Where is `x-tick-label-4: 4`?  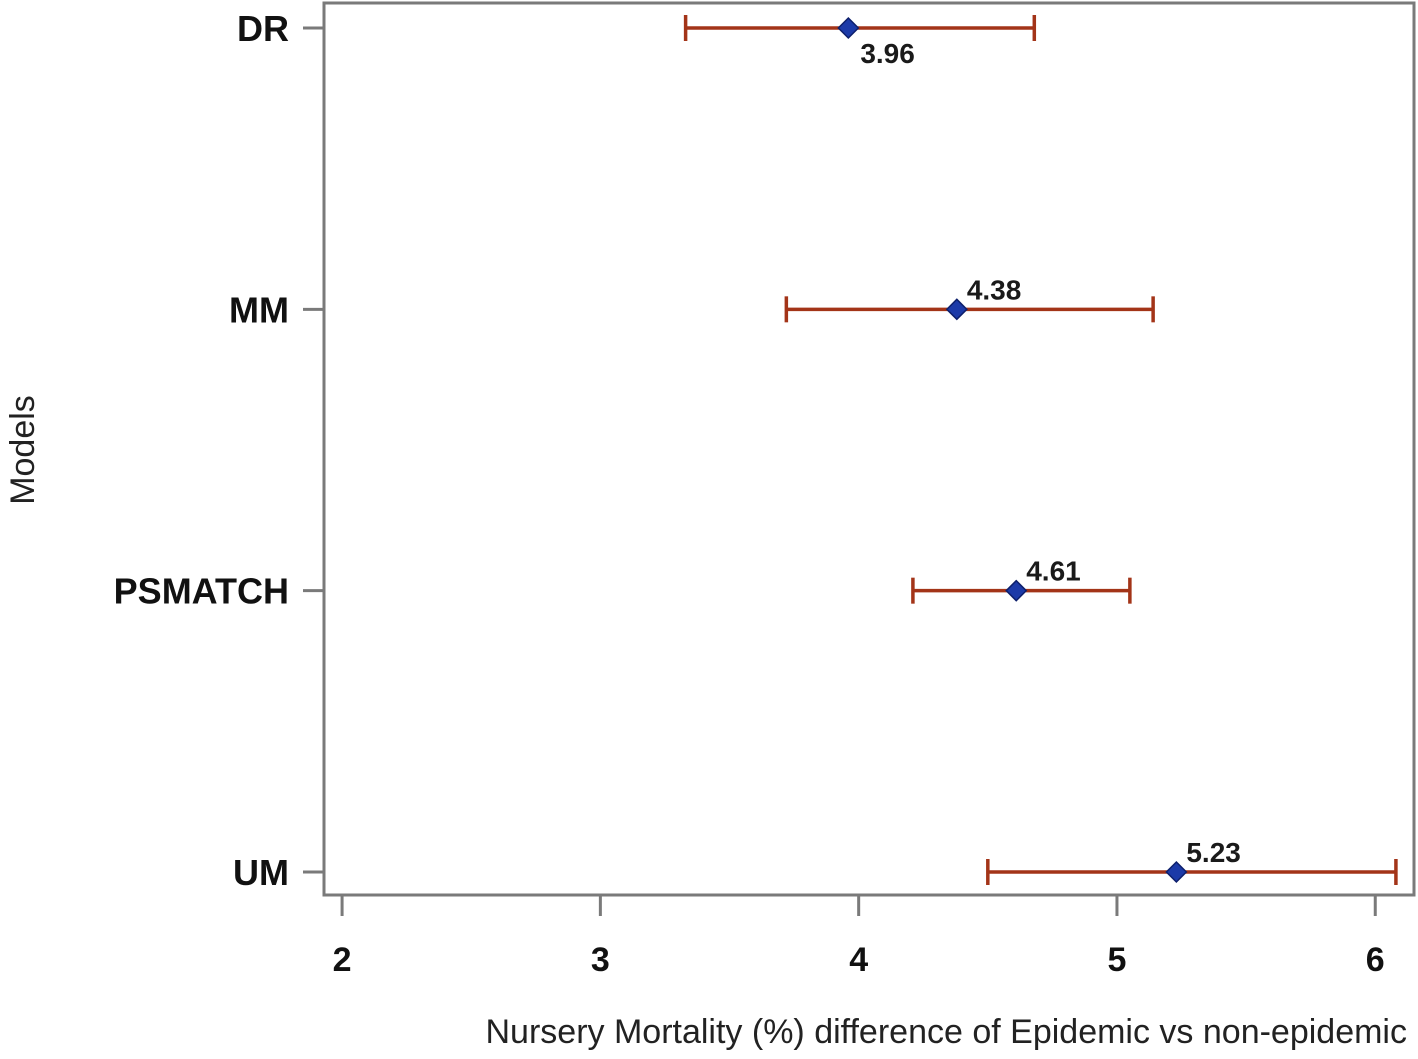 x-tick-label-4: 4 is located at coordinates (858, 960).